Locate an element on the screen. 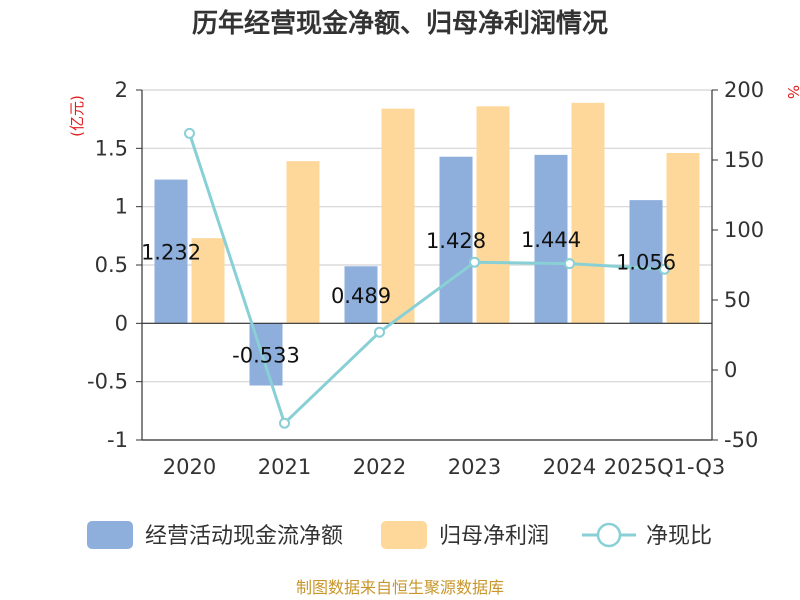 The image size is (800, 600). left-tick-label: 0 is located at coordinates (121, 323).